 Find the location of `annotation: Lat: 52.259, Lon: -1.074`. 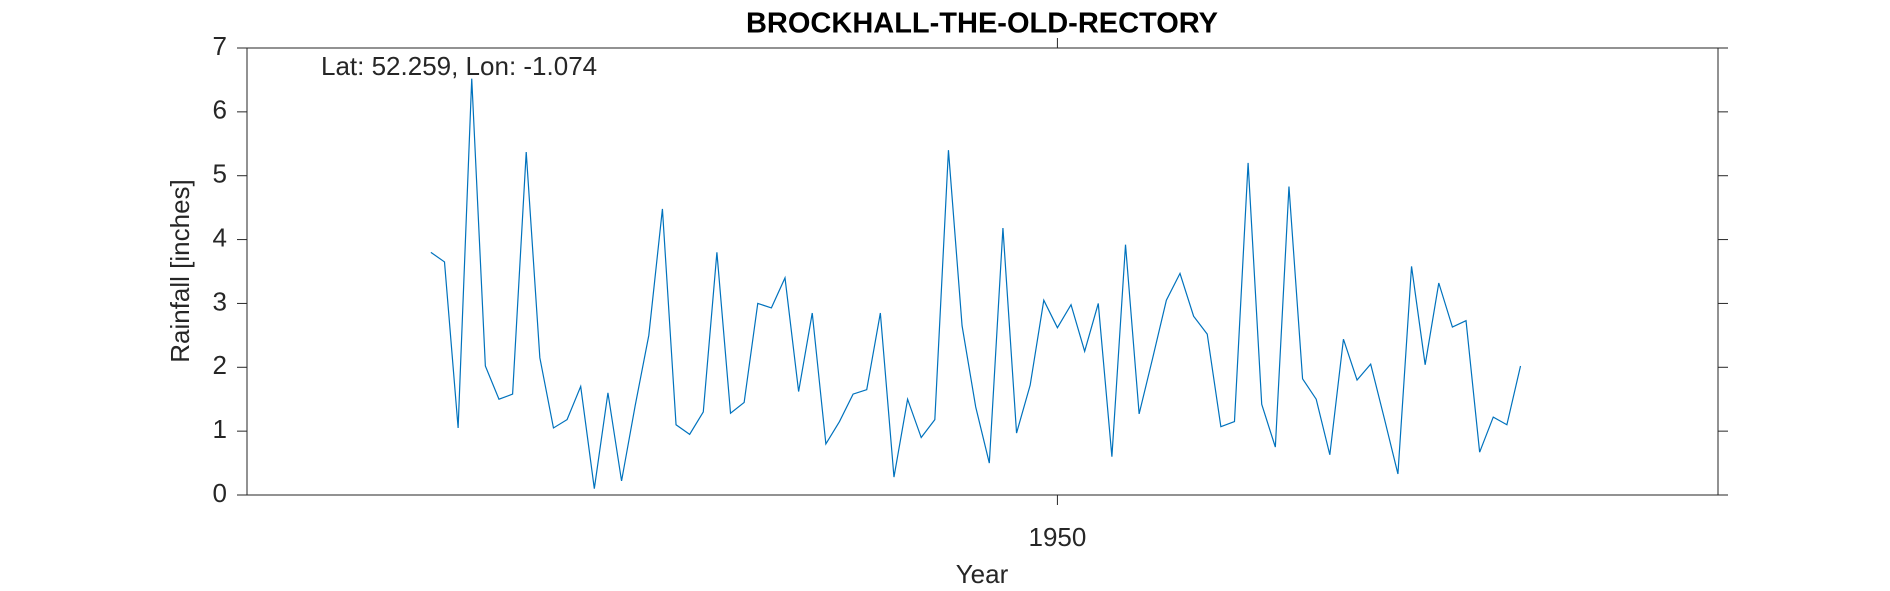

annotation: Lat: 52.259, Lon: -1.074 is located at coordinates (459, 66).